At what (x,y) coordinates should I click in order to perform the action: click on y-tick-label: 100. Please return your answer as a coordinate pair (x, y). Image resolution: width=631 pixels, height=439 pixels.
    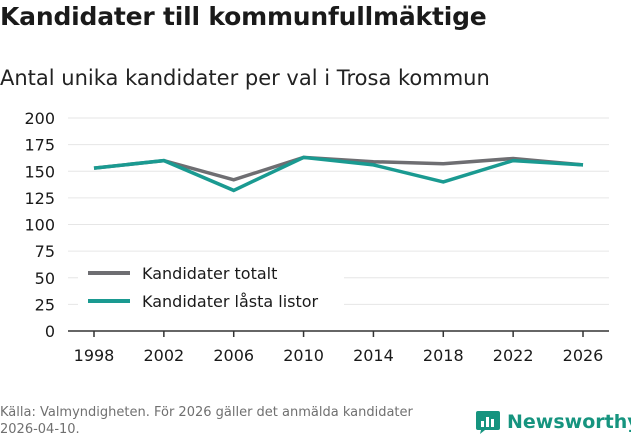
    Looking at the image, I should click on (39, 225).